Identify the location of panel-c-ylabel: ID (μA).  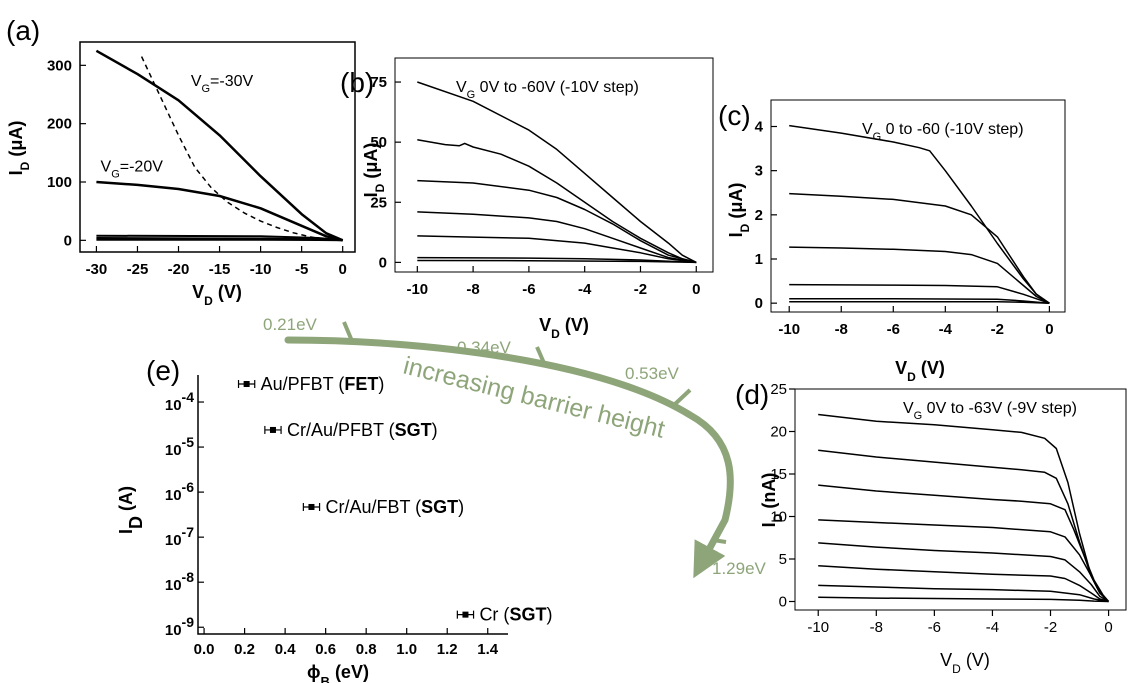
(739, 210).